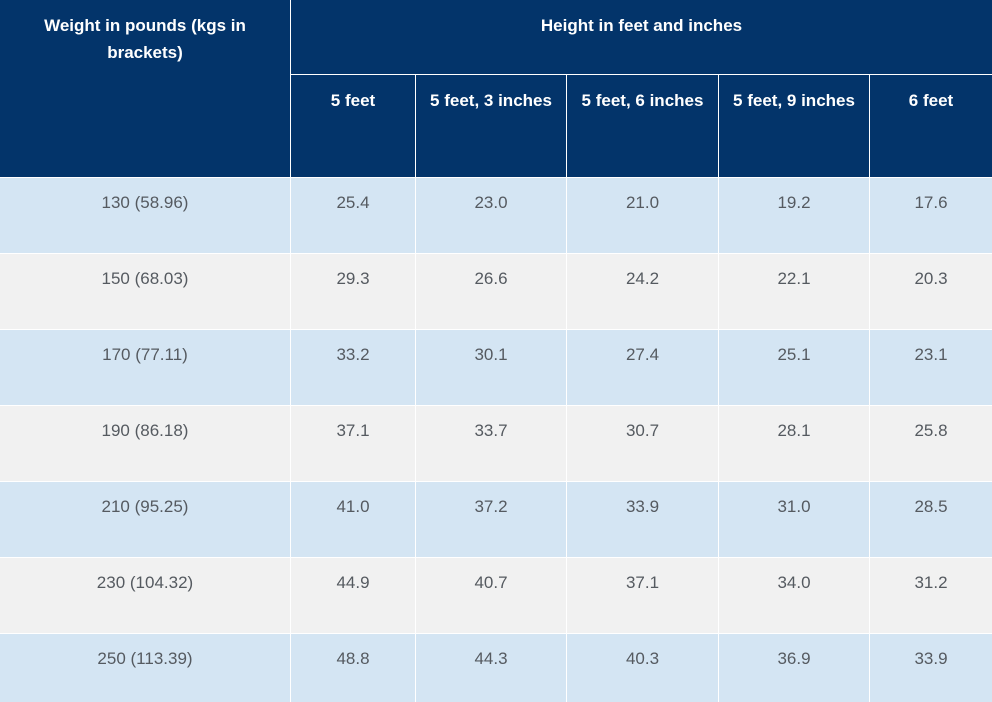  What do you see at coordinates (643, 667) in the screenshot?
I see `value-cell: 40.3` at bounding box center [643, 667].